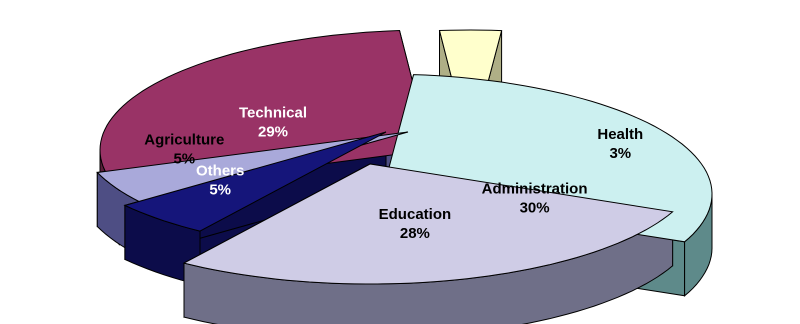 Image resolution: width=800 pixels, height=324 pixels. I want to click on slice-label-agriculture: Agriculture, so click(184, 140).